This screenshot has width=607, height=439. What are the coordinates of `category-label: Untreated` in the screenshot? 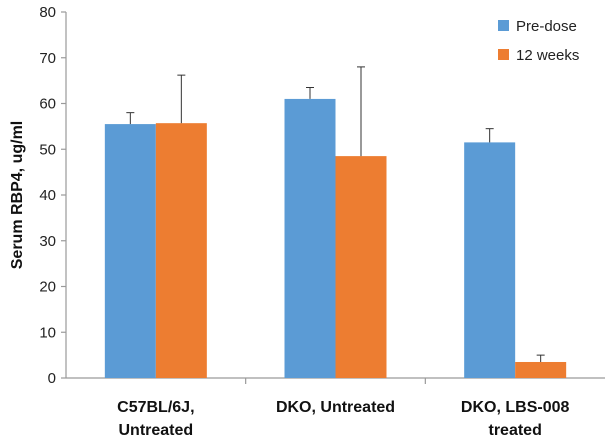 It's located at (155, 430).